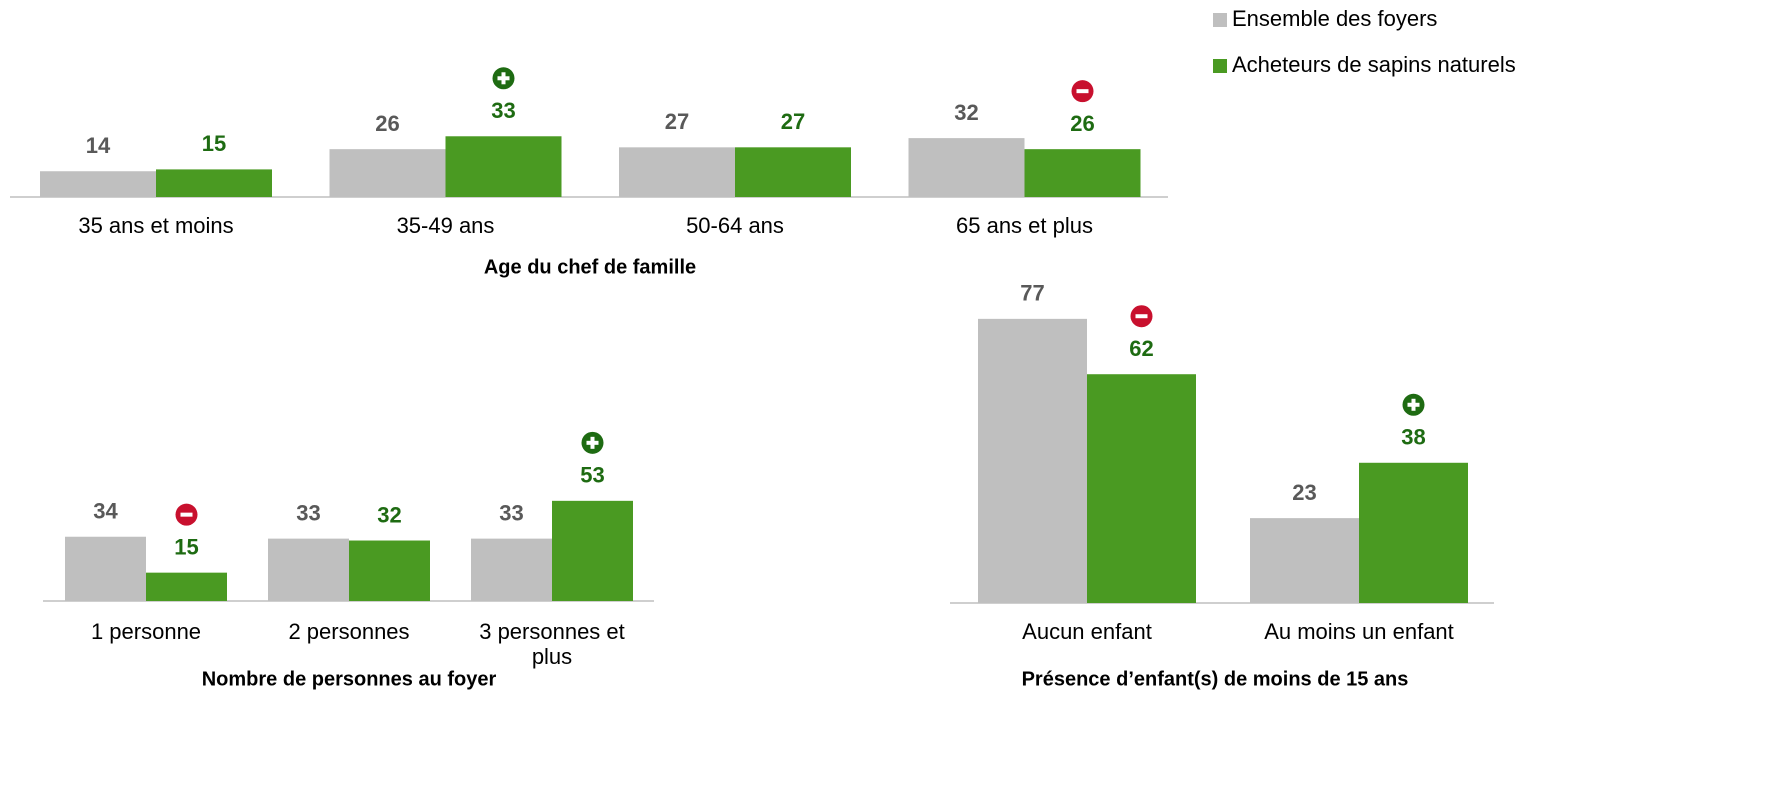 The height and width of the screenshot is (786, 1783). I want to click on x-tick-label: 2 personnes, so click(349, 631).